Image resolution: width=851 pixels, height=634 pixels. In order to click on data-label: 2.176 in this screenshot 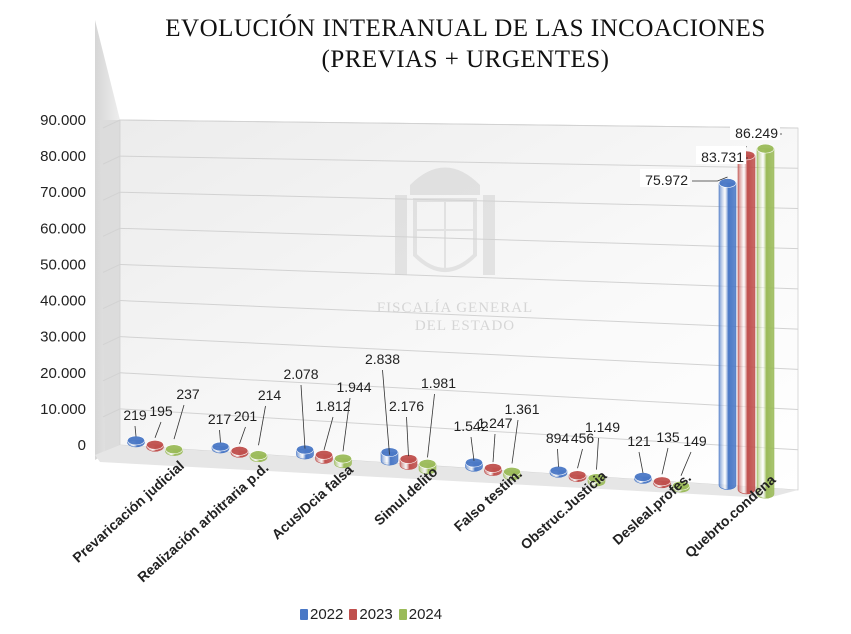, I will do `click(406, 406)`.